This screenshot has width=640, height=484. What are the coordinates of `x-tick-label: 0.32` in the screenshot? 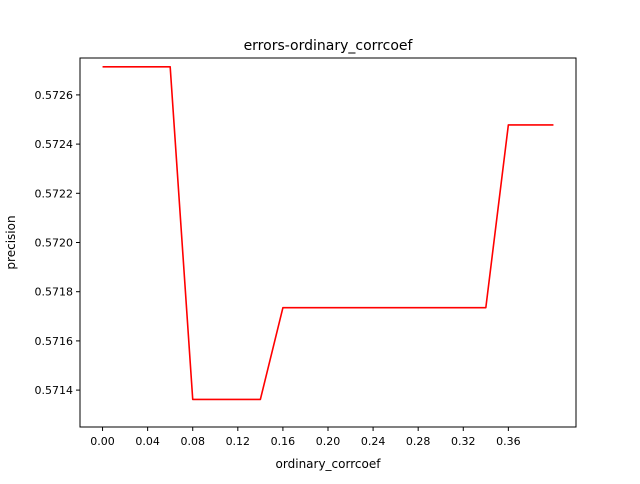 It's located at (463, 441).